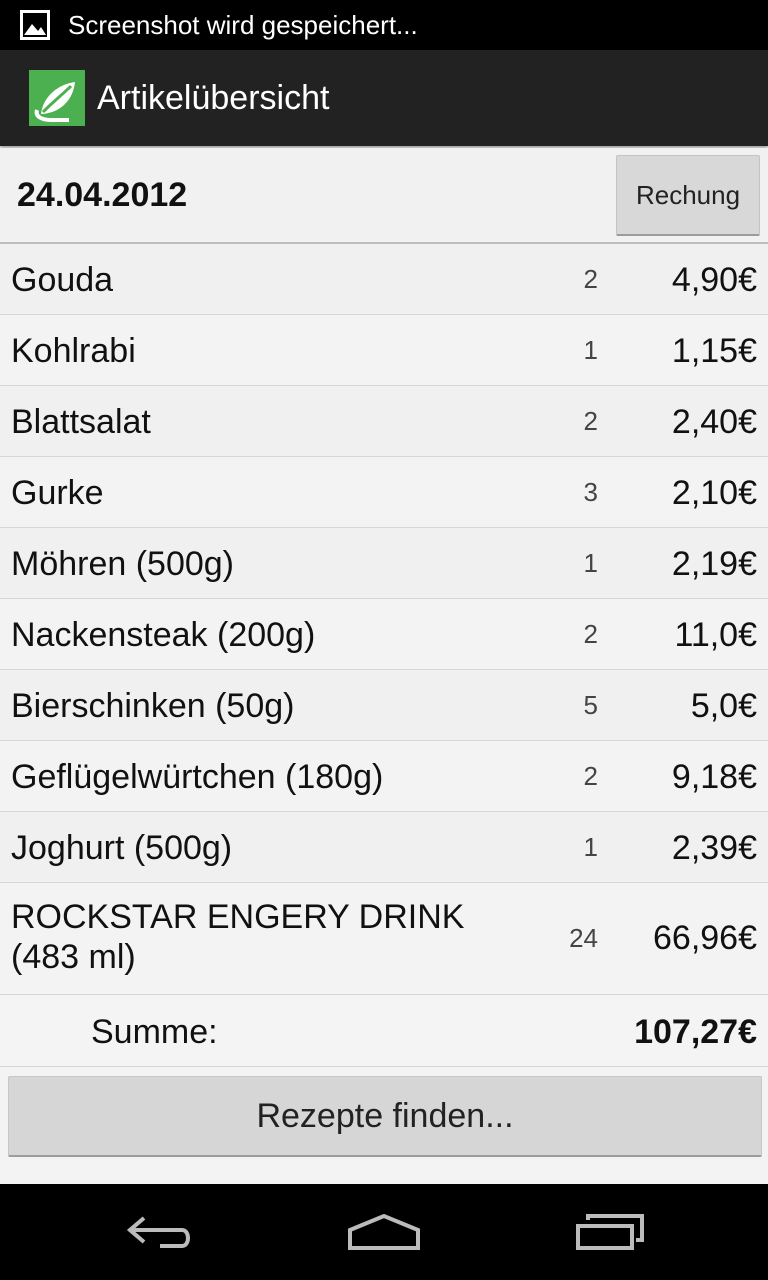  I want to click on list-item: ROCKSTAR ENGERY DRINK (483 ml) 24 66,96€, so click(384, 939).